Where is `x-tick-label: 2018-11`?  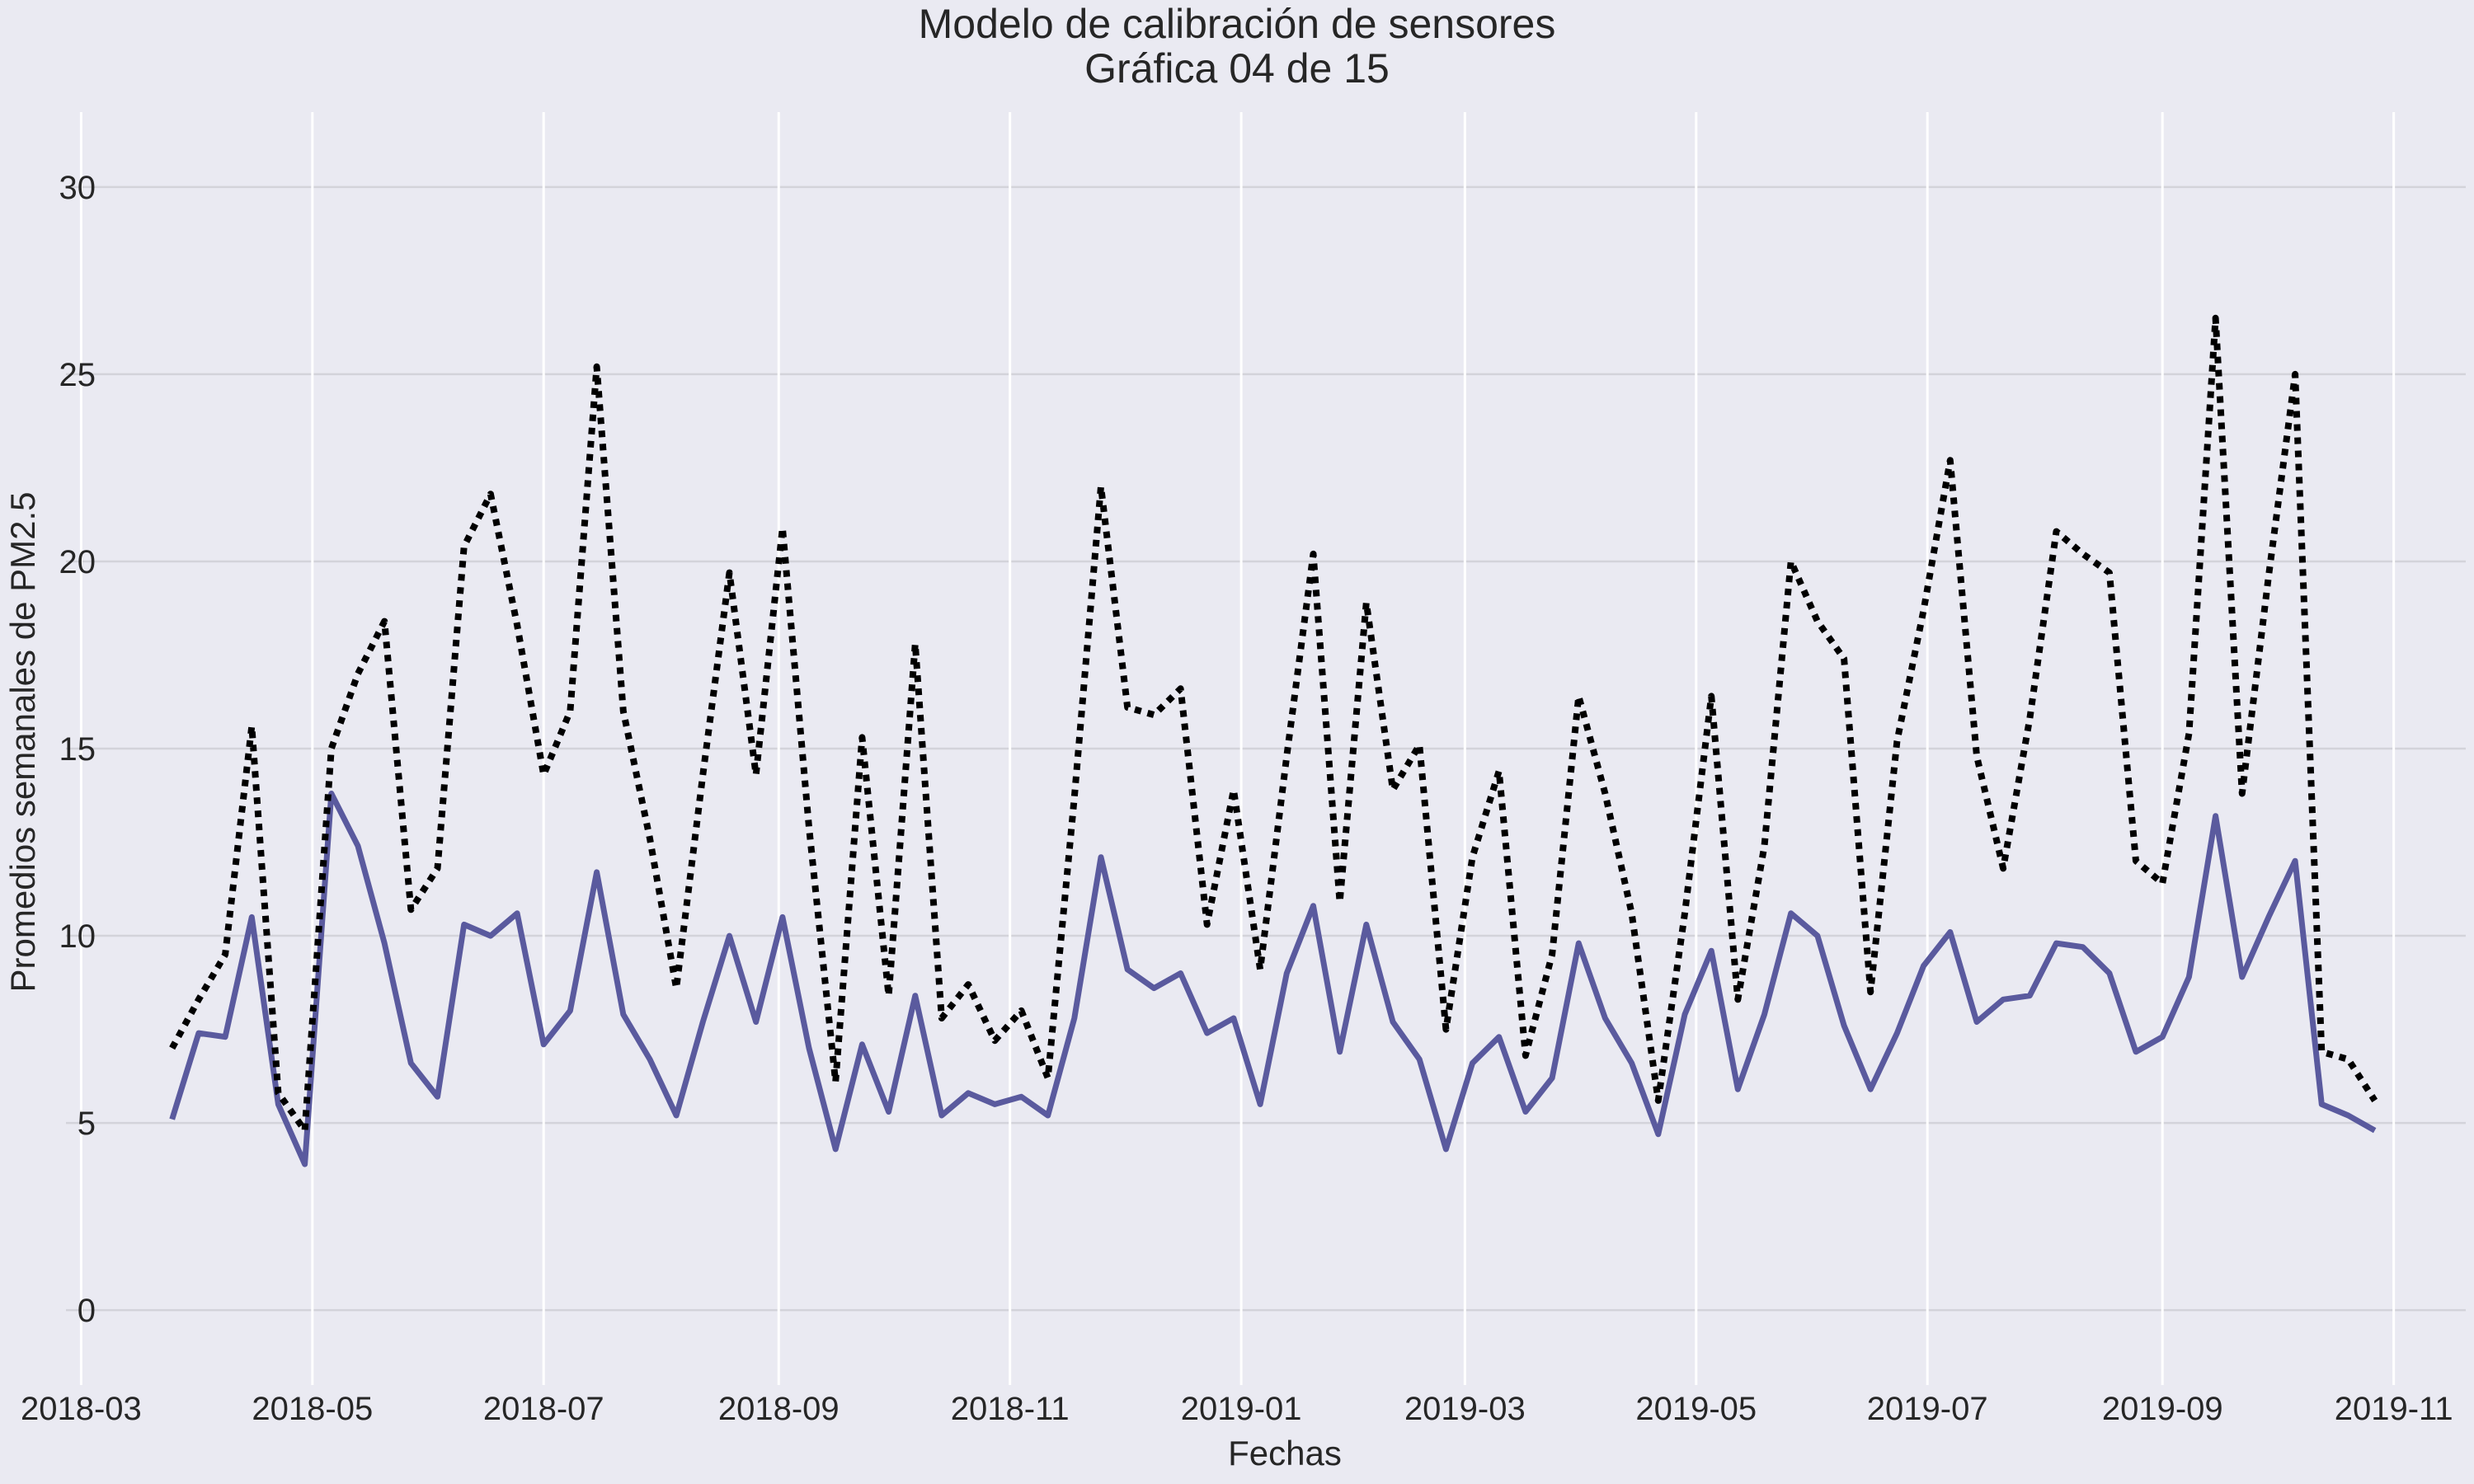 x-tick-label: 2018-11 is located at coordinates (1010, 1409).